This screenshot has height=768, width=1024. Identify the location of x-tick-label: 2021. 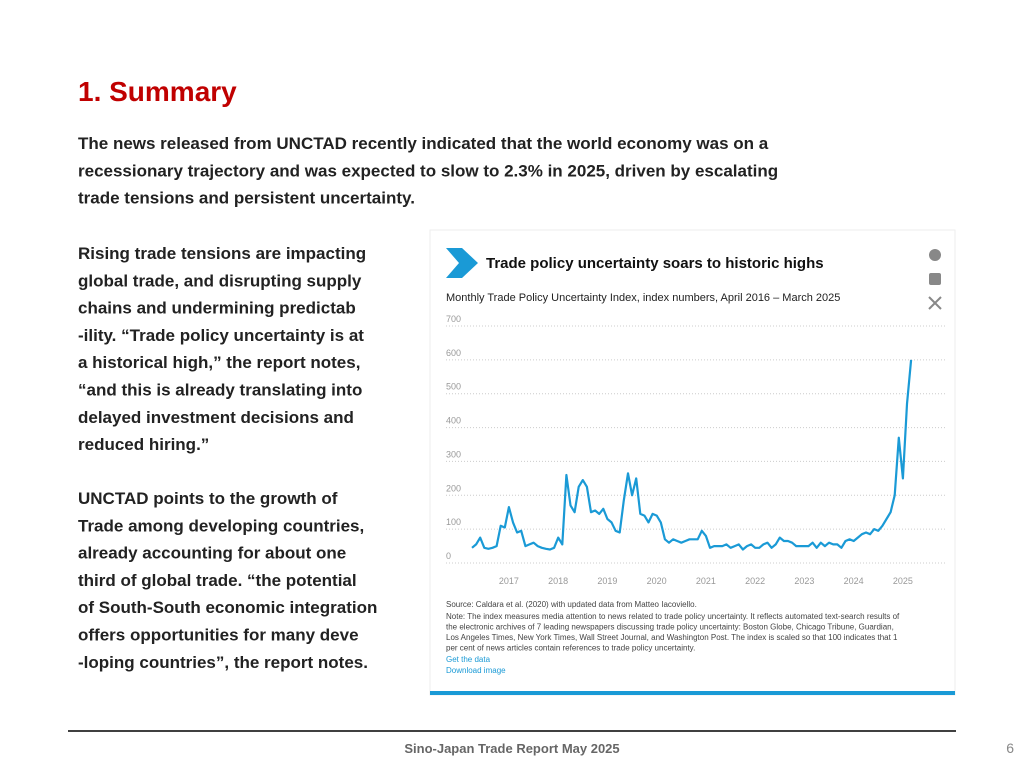
(706, 581).